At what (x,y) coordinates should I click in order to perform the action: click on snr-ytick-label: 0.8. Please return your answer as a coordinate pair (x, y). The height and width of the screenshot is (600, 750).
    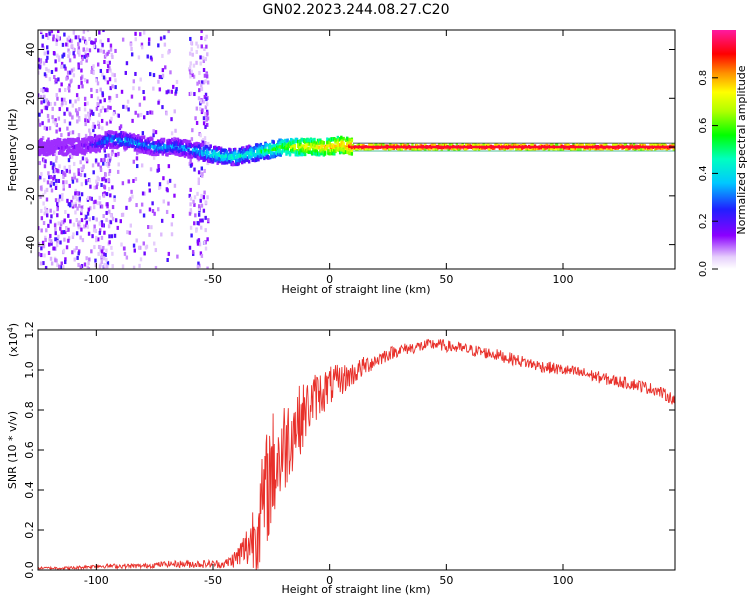
    Looking at the image, I should click on (29, 410).